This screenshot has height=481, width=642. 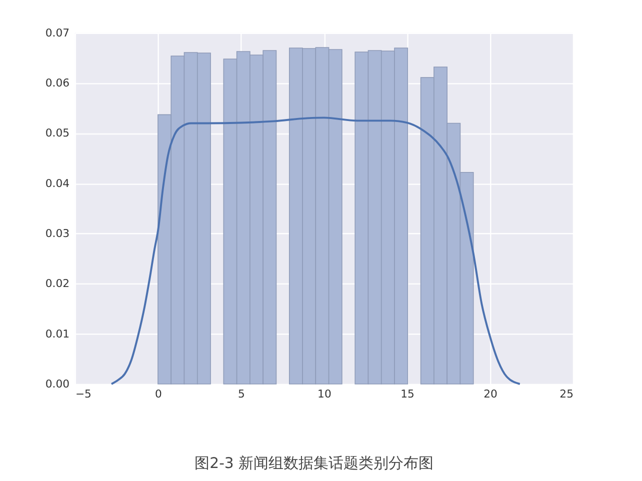 I want to click on y-tick-label: 0.06, so click(x=57, y=83).